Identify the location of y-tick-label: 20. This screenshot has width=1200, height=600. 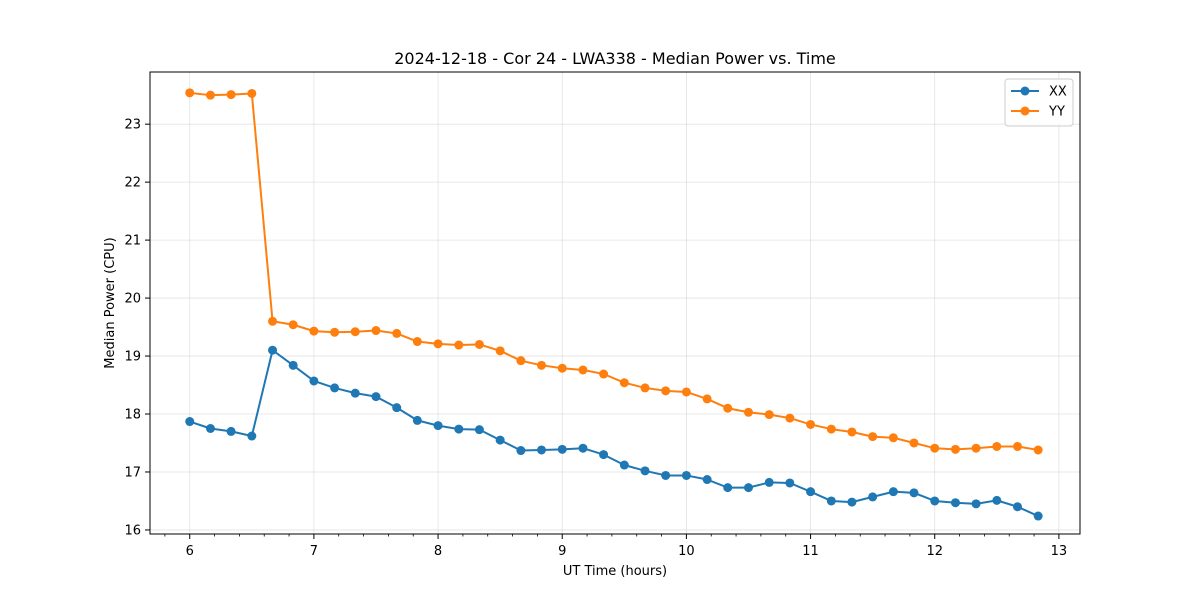
(132, 299).